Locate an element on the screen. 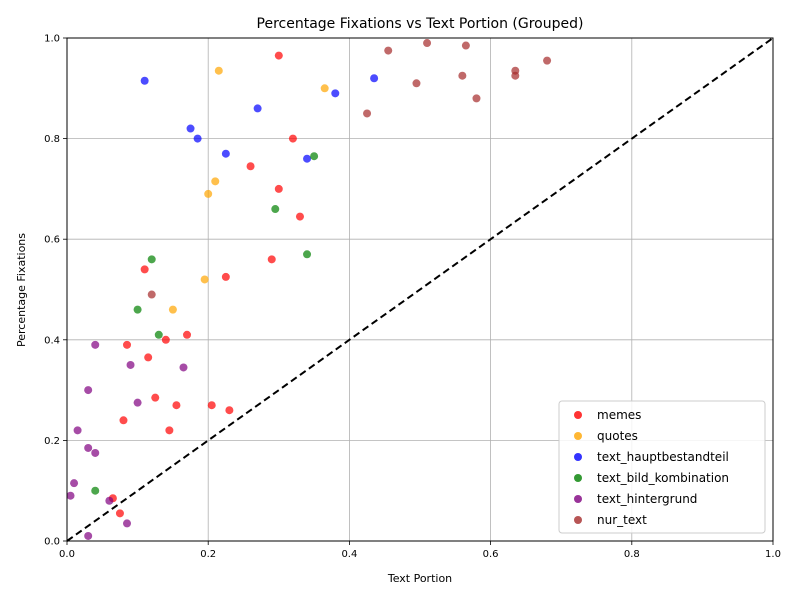  y-axis: 0.0 0.2 0.4 0.6 0.8 1.0 is located at coordinates (55, 291).